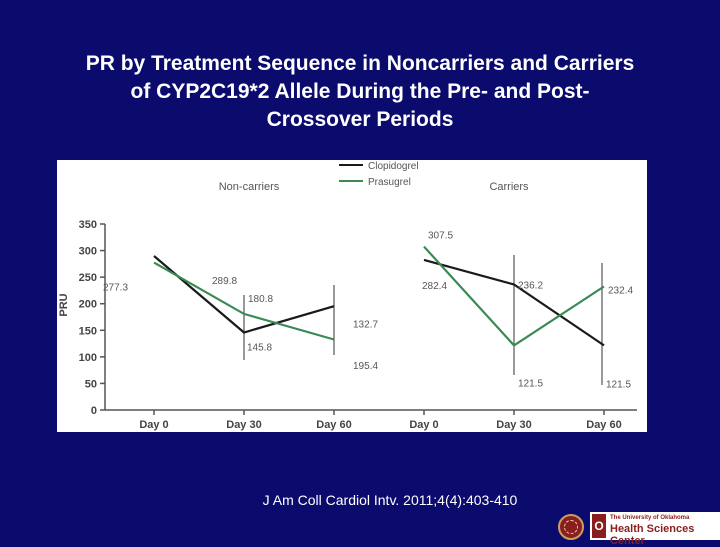  I want to click on data-label-carriers-prasugrel-2: 232.4, so click(620, 290).